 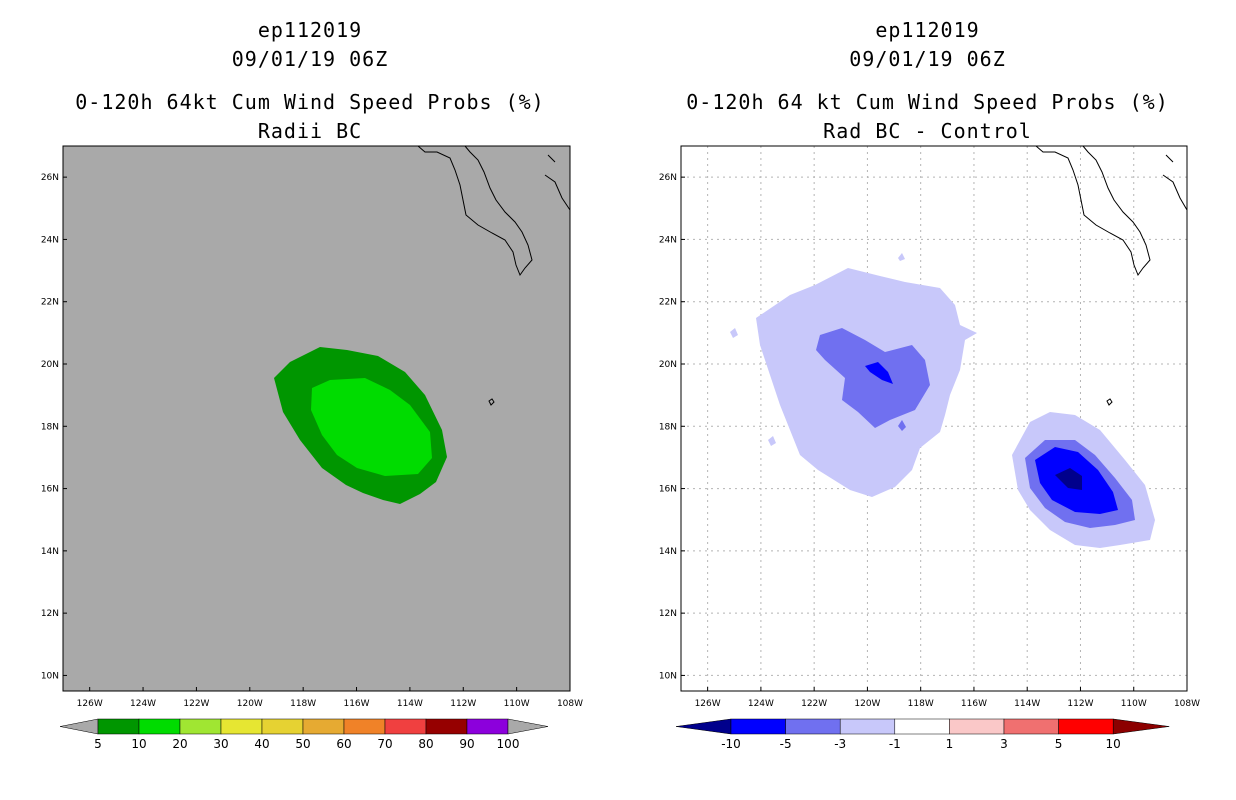 What do you see at coordinates (840, 744) in the screenshot?
I see `legend-label: -3` at bounding box center [840, 744].